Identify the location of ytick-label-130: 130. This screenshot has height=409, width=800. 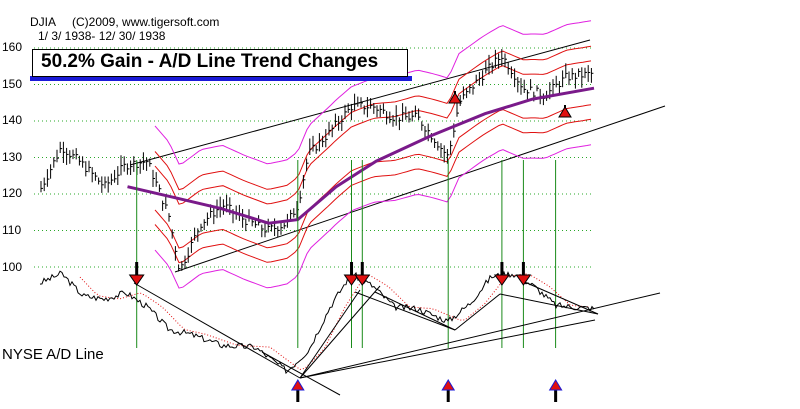
(12, 157).